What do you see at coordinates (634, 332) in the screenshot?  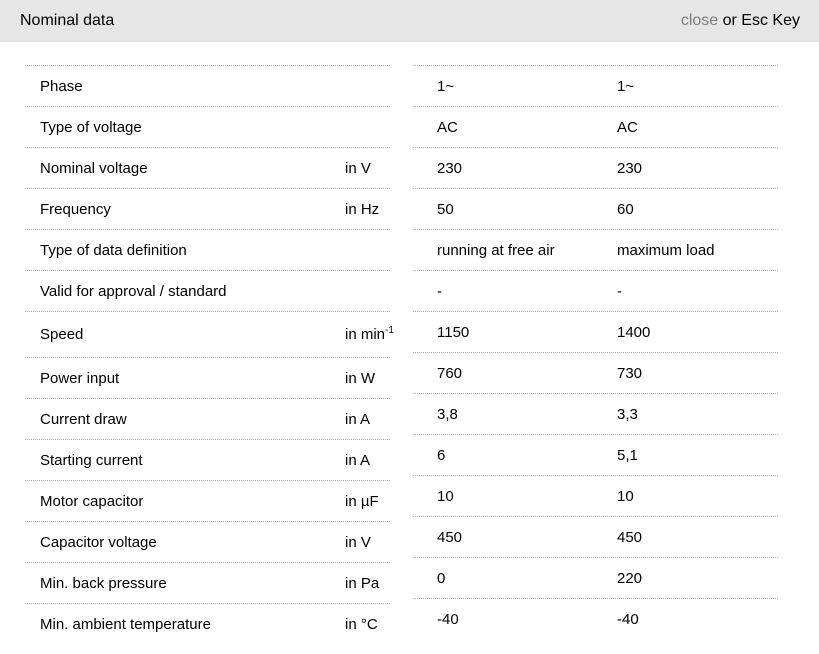 I see `row-value-col2: 1400` at bounding box center [634, 332].